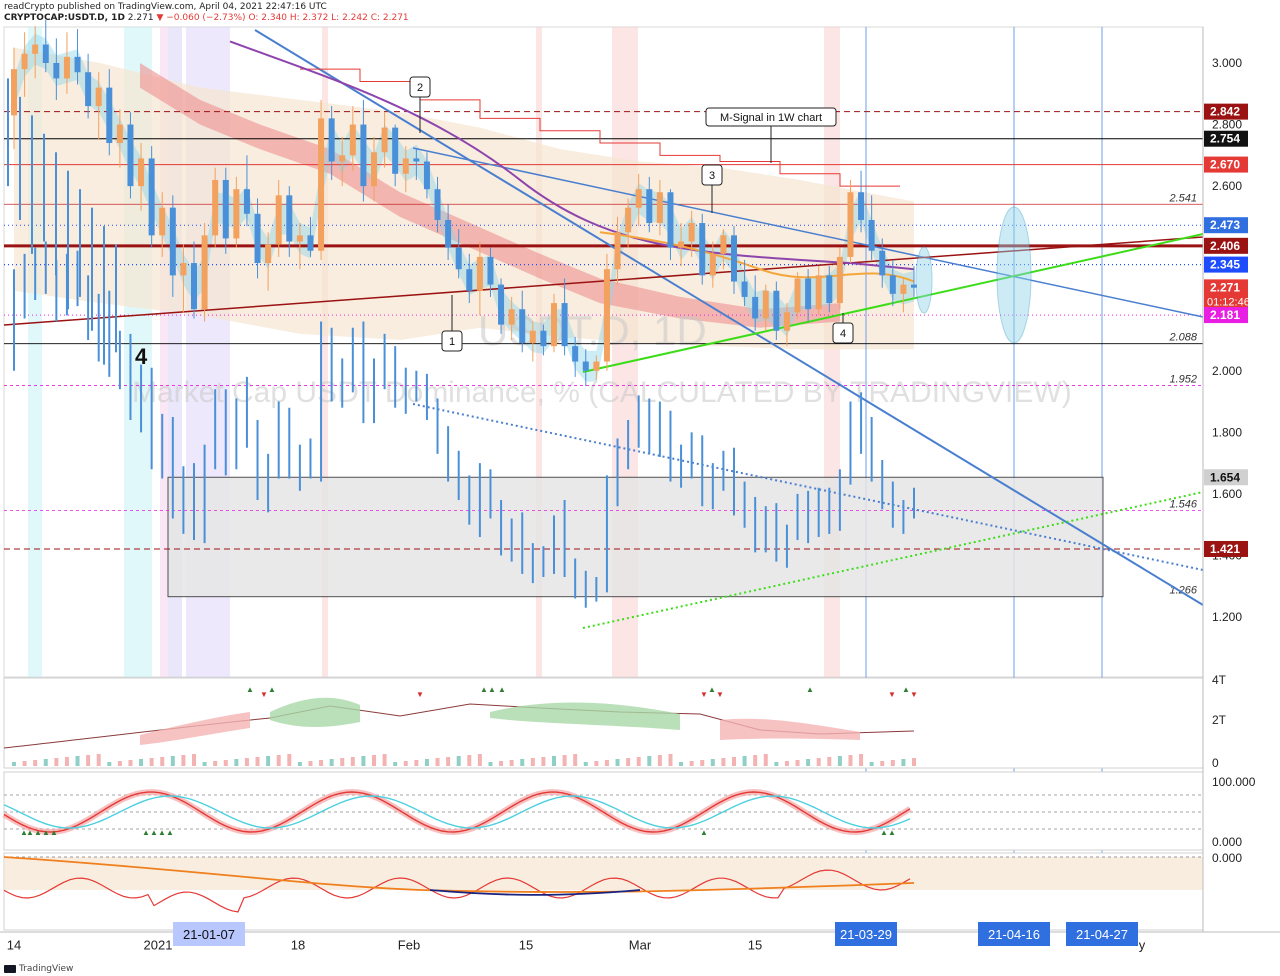 This screenshot has width=1280, height=976. Describe the element at coordinates (757, 257) in the screenshot. I see `ma-orange-line` at that location.